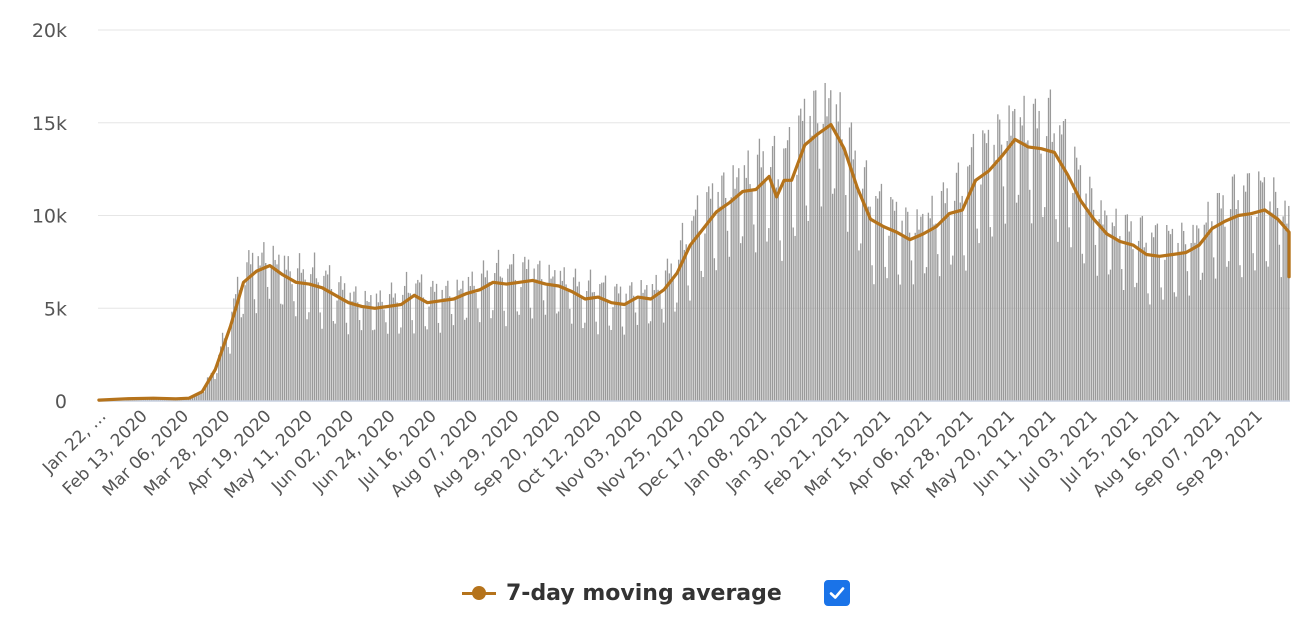 Image resolution: width=1315 pixels, height=636 pixels. What do you see at coordinates (836, 593) in the screenshot?
I see `series-toggle-checkbox` at bounding box center [836, 593].